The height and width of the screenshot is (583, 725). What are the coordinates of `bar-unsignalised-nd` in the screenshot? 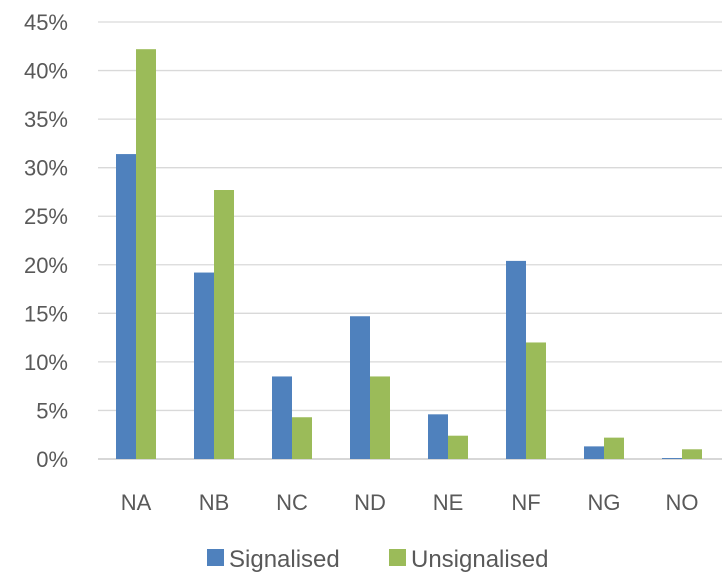 It's located at (380, 417).